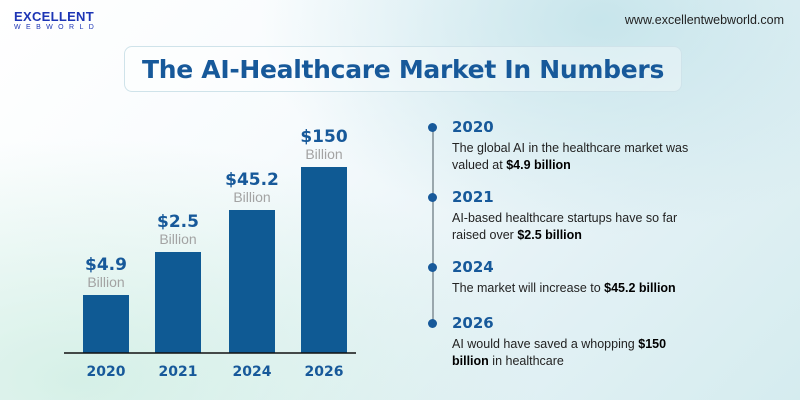 The image size is (800, 400). I want to click on value-label-2026: $150, so click(323, 137).